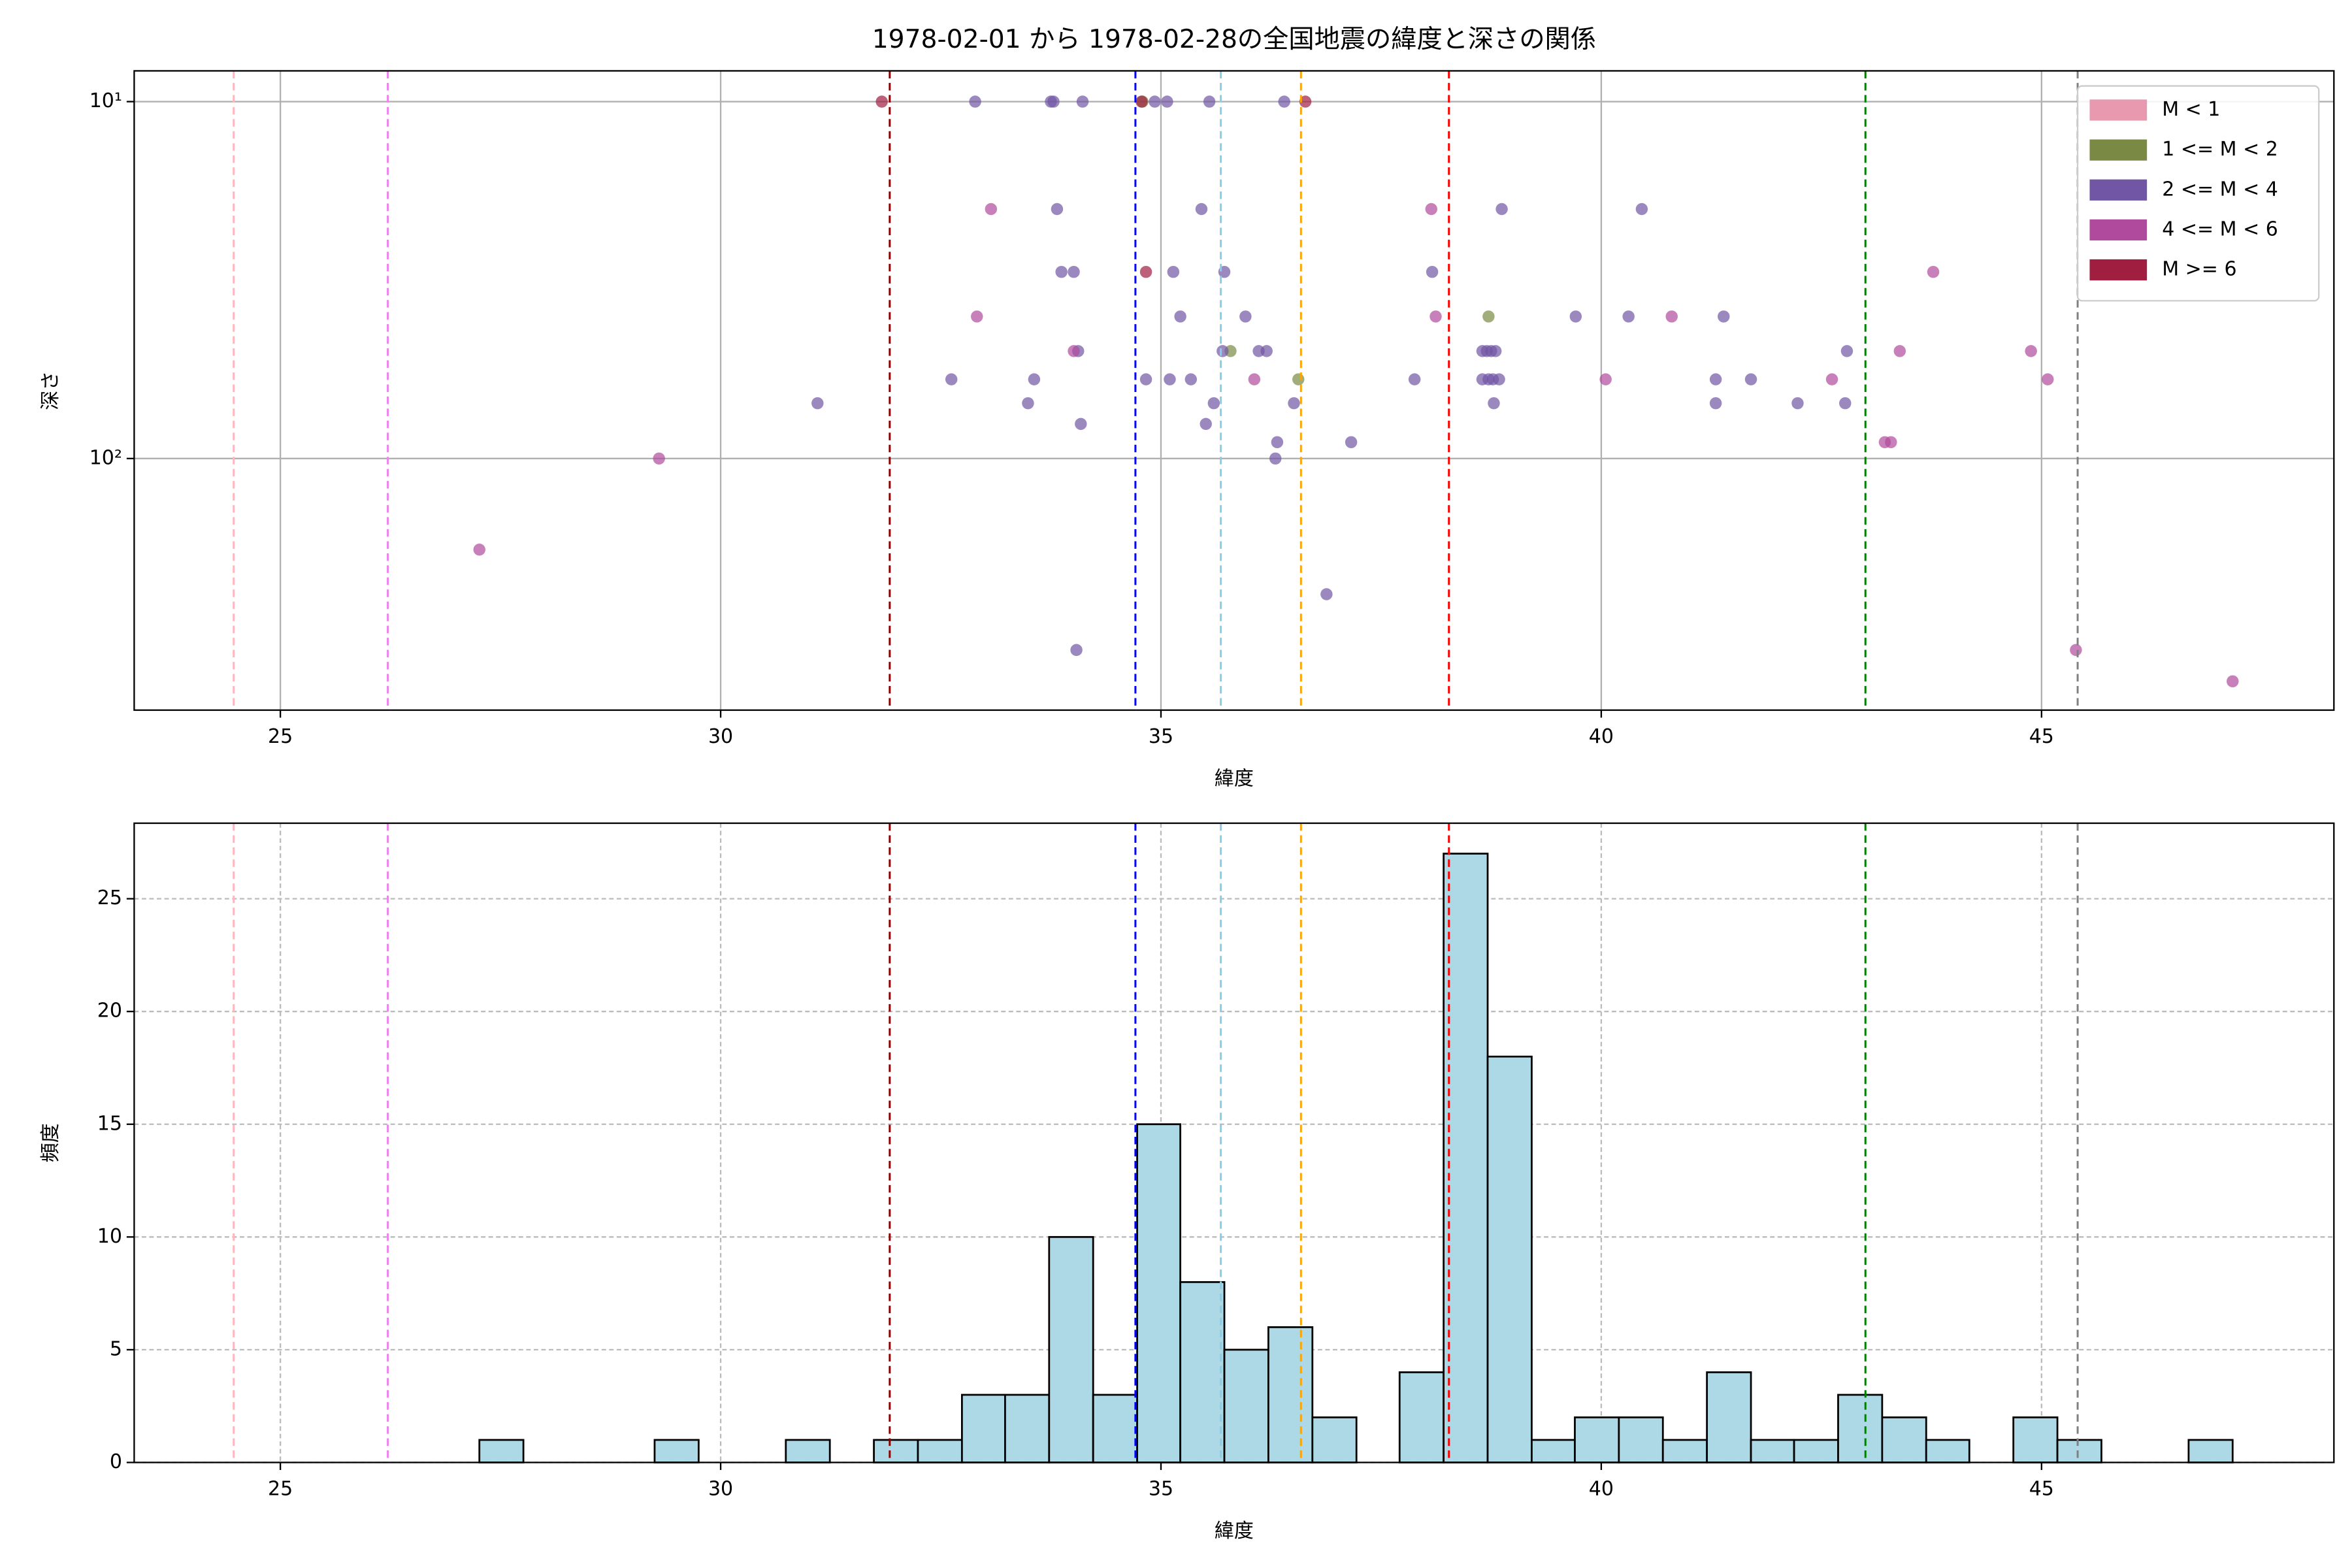 The height and width of the screenshot is (1568, 2352). Describe the element at coordinates (106, 101) in the screenshot. I see `y-tick-label: 10¹` at that location.